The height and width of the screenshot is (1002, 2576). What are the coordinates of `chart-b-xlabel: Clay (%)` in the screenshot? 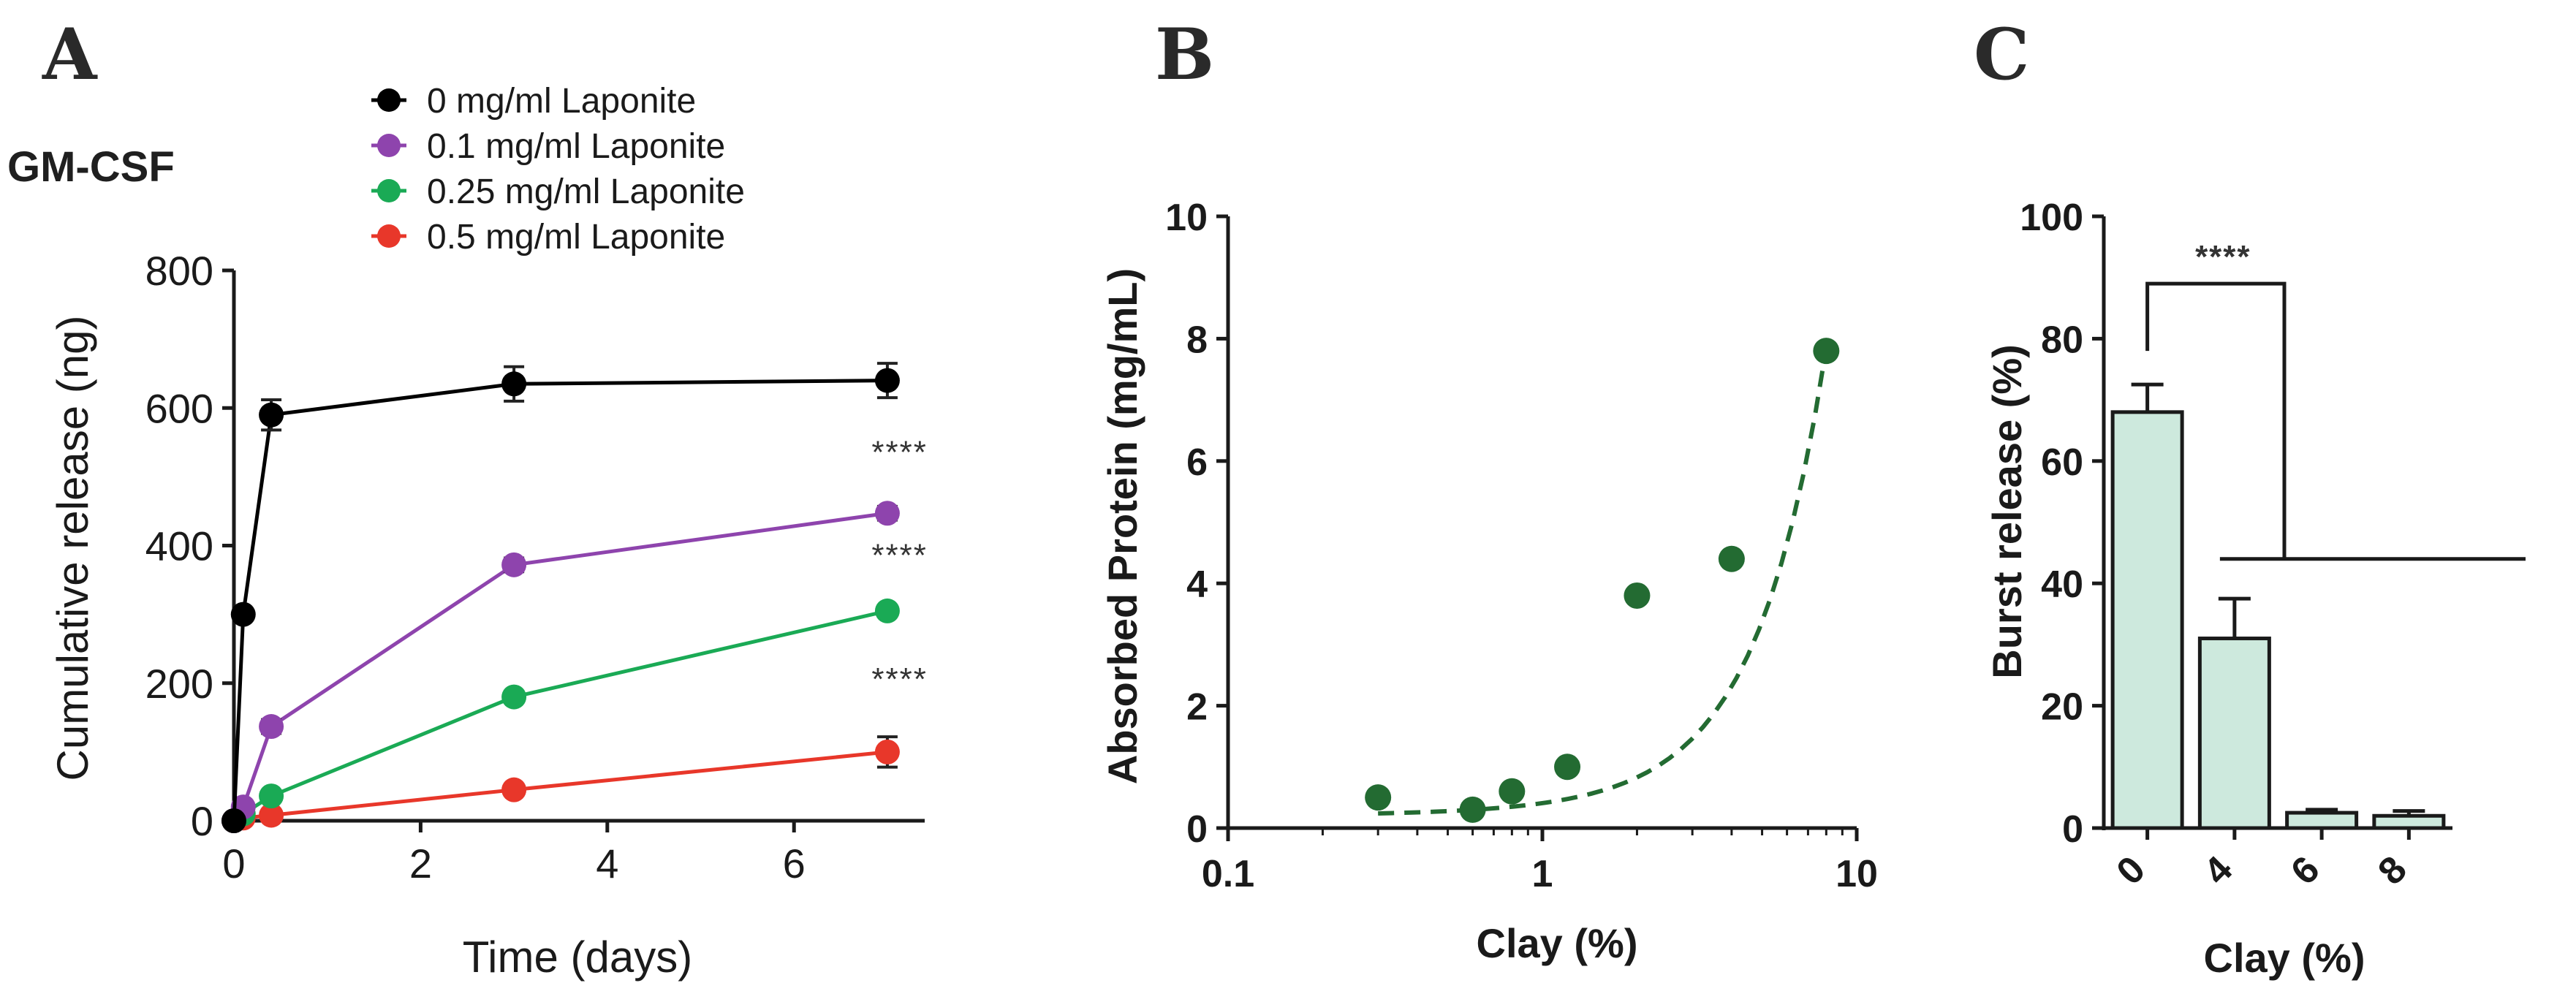 It's located at (1557, 943).